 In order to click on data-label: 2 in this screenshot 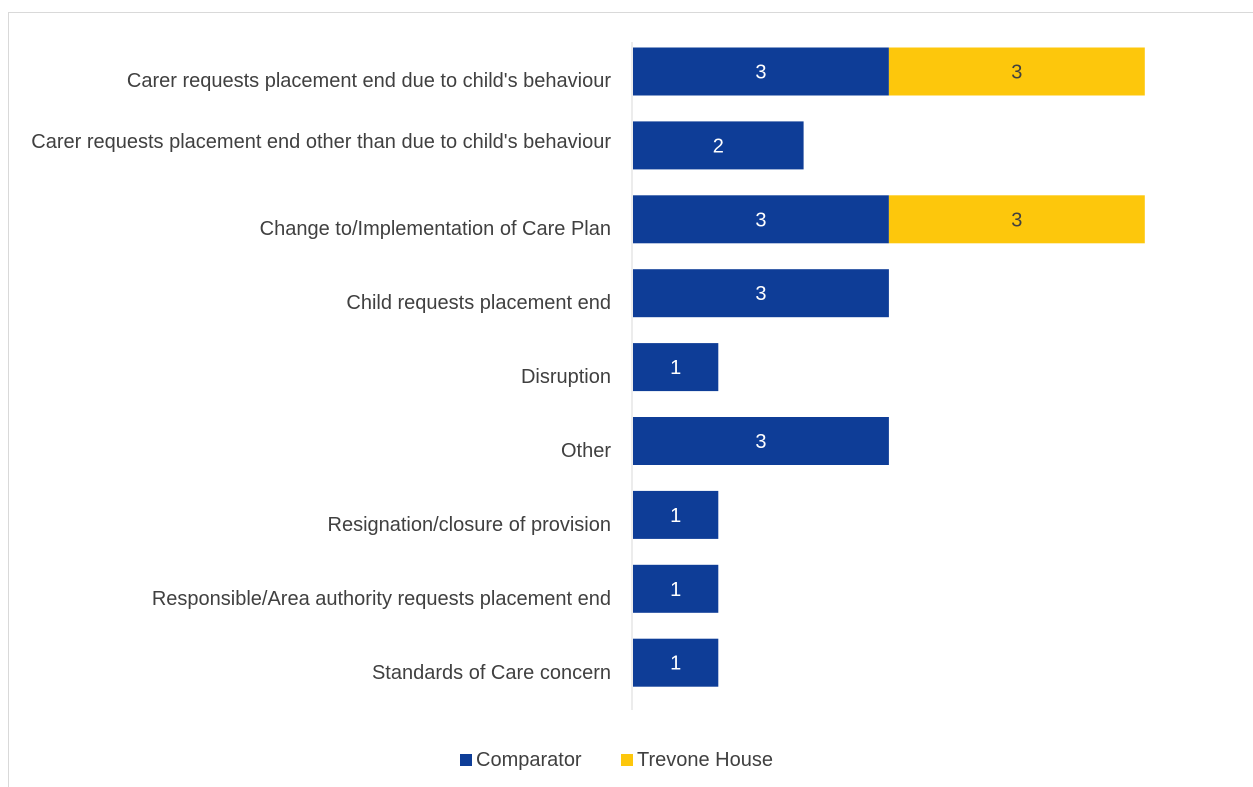, I will do `click(718, 146)`.